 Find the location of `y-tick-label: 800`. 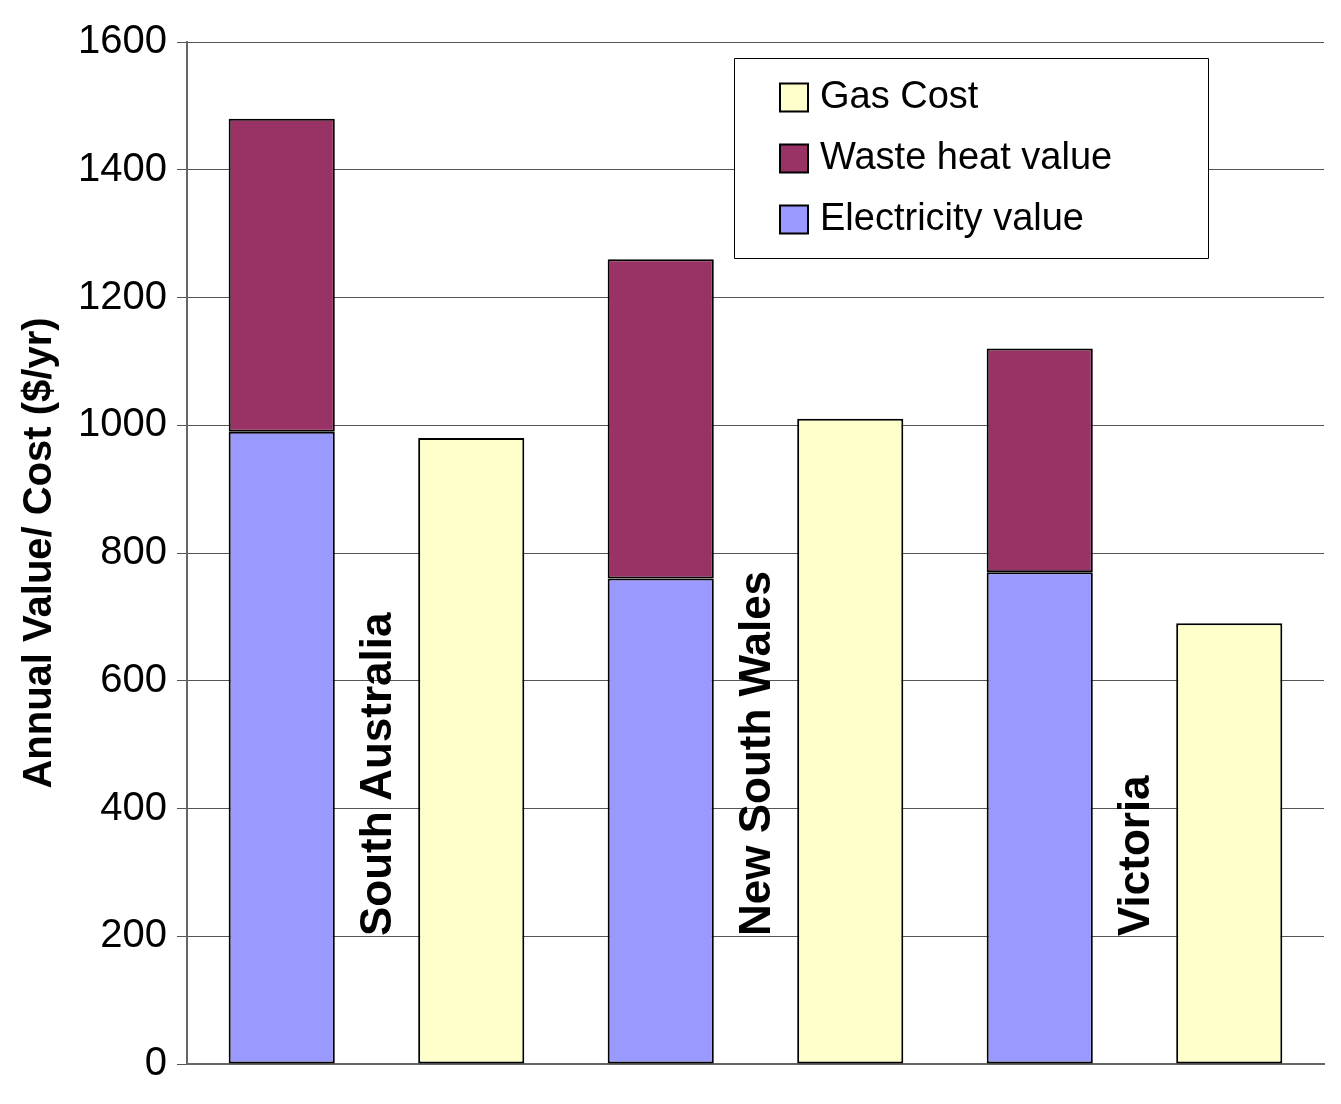

y-tick-label: 800 is located at coordinates (133, 550).